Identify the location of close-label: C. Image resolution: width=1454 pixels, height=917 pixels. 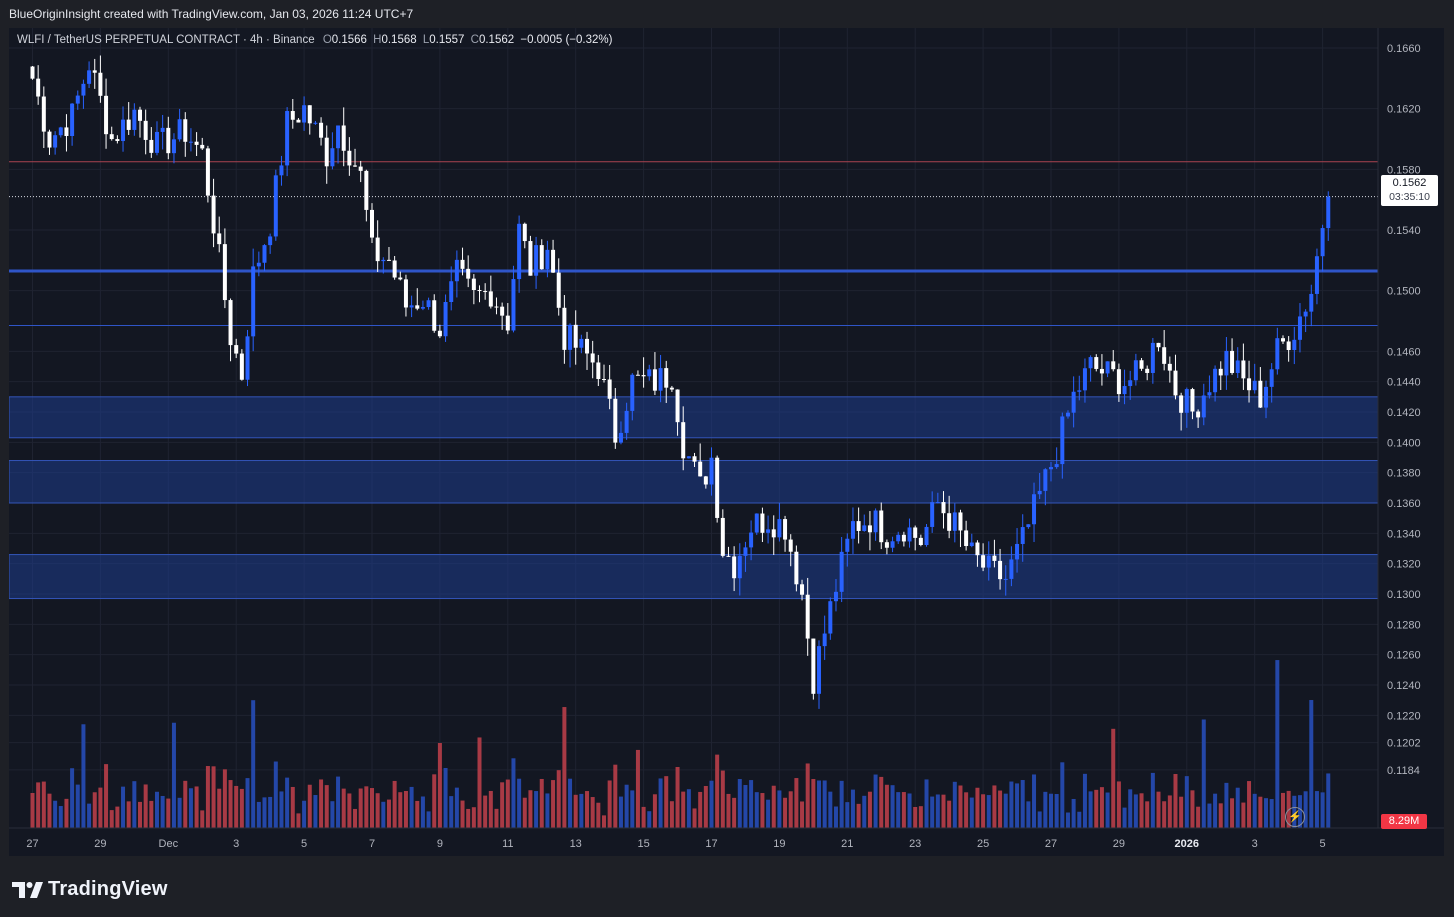
(474, 40).